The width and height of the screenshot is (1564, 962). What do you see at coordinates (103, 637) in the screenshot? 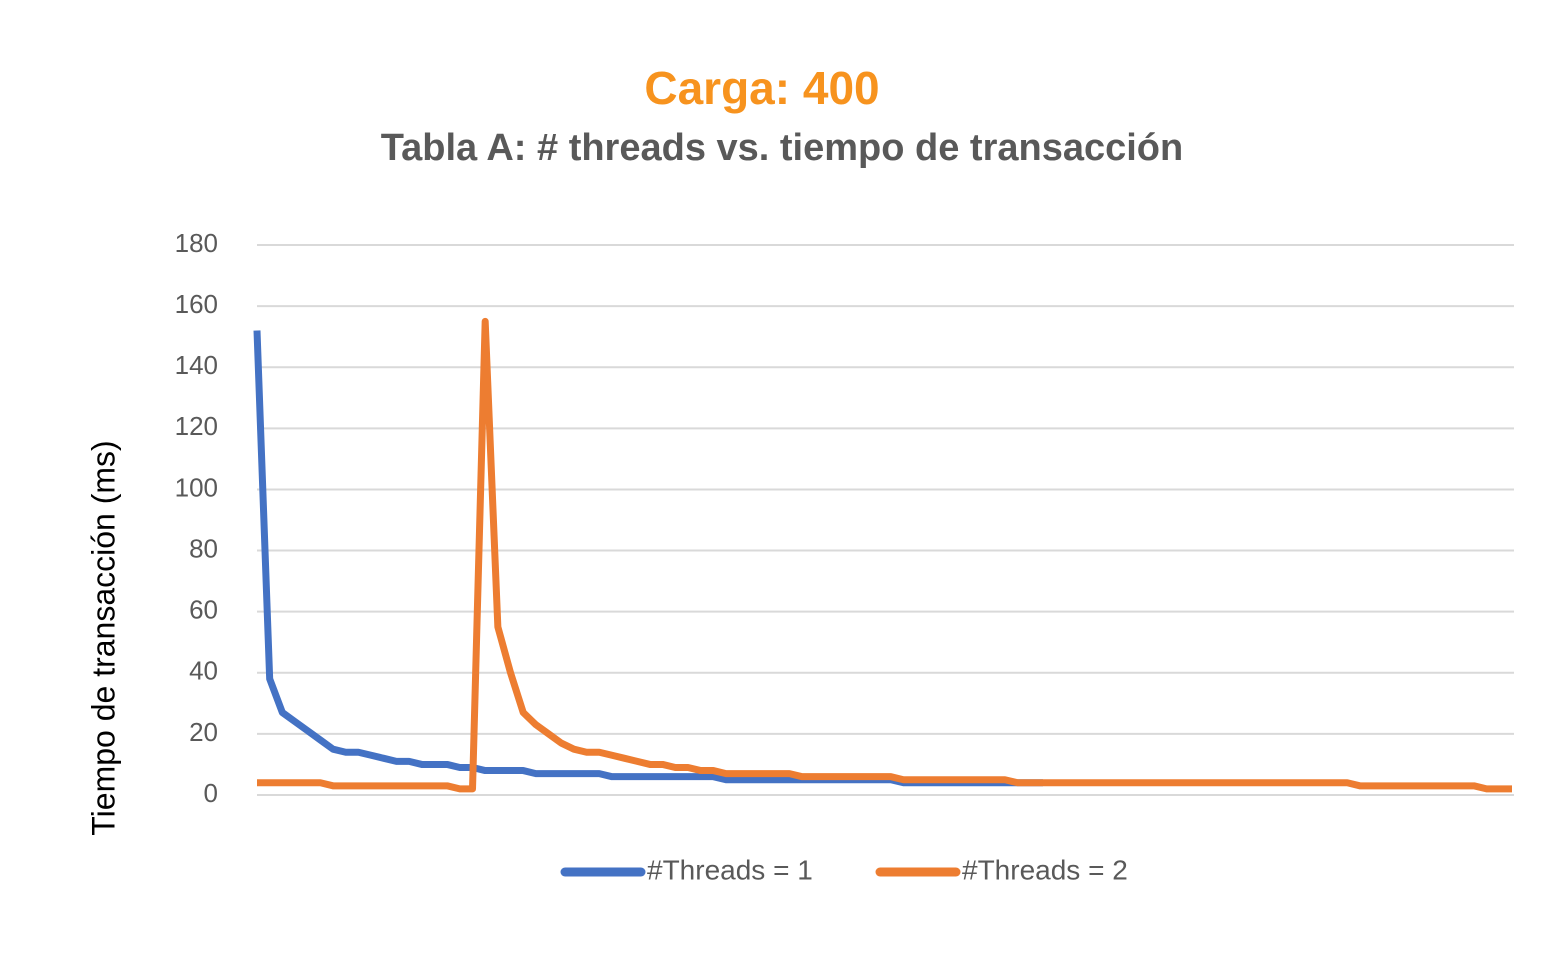
I see `y-axis-label: Tiempo de transacción (ms)` at bounding box center [103, 637].